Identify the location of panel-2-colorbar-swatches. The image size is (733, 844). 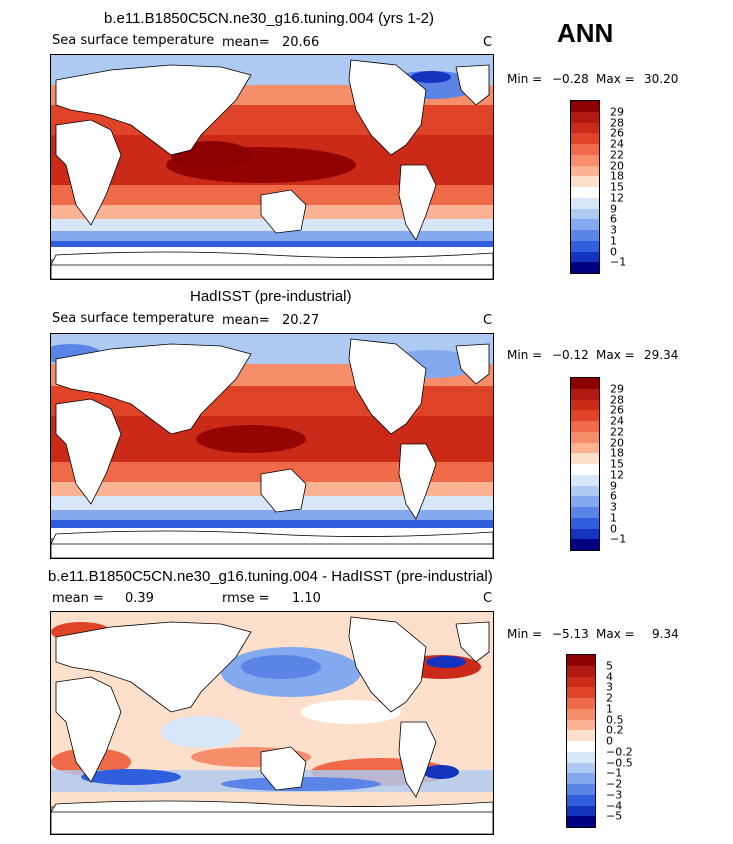
(585, 464).